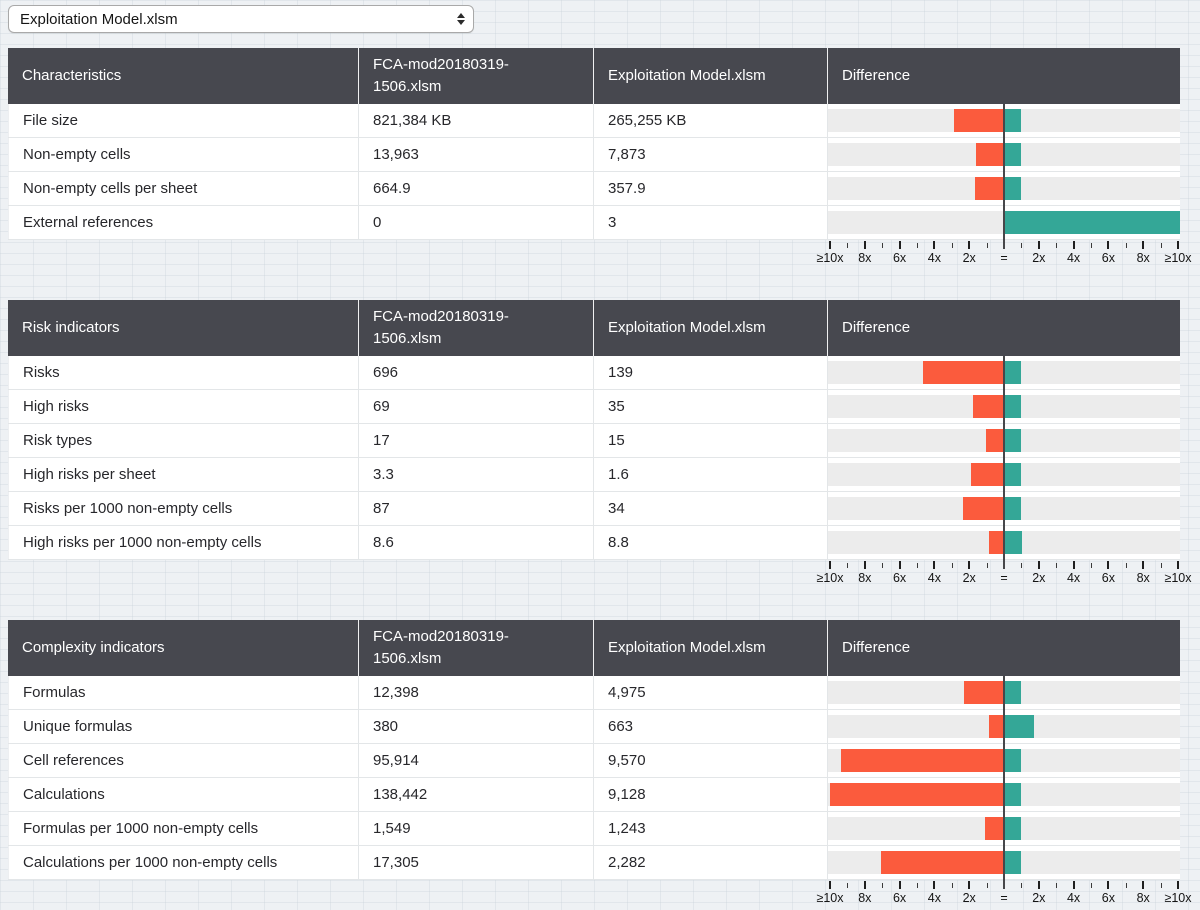 The height and width of the screenshot is (910, 1200). I want to click on file2-value: 9,570, so click(710, 760).